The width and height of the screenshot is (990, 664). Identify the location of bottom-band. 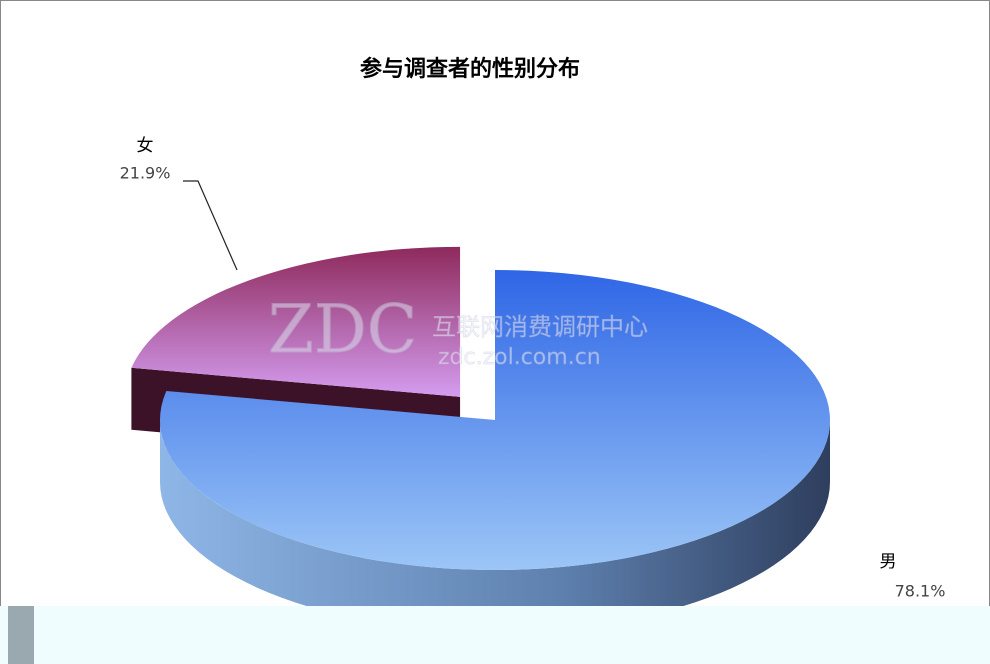
(495, 635).